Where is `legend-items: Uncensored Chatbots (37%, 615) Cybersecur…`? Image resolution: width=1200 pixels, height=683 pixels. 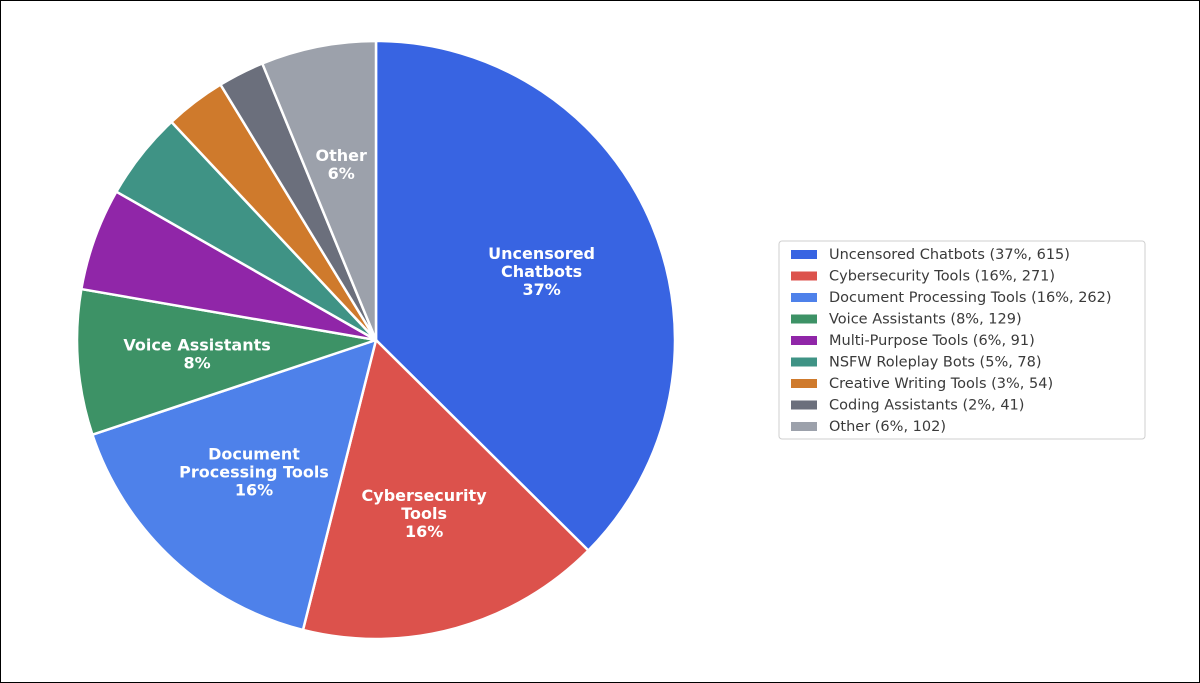
legend-items: Uncensored Chatbots (37%, 615) Cybersecur… is located at coordinates (951, 341).